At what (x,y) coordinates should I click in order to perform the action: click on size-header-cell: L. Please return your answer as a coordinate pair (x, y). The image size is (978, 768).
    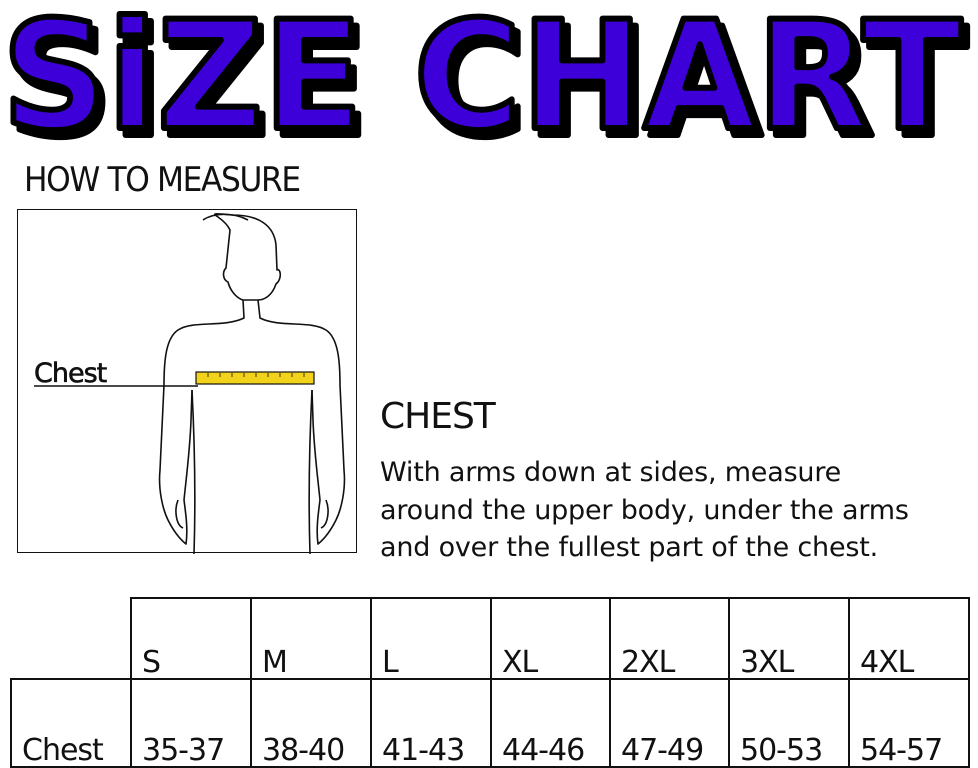
    Looking at the image, I should click on (431, 638).